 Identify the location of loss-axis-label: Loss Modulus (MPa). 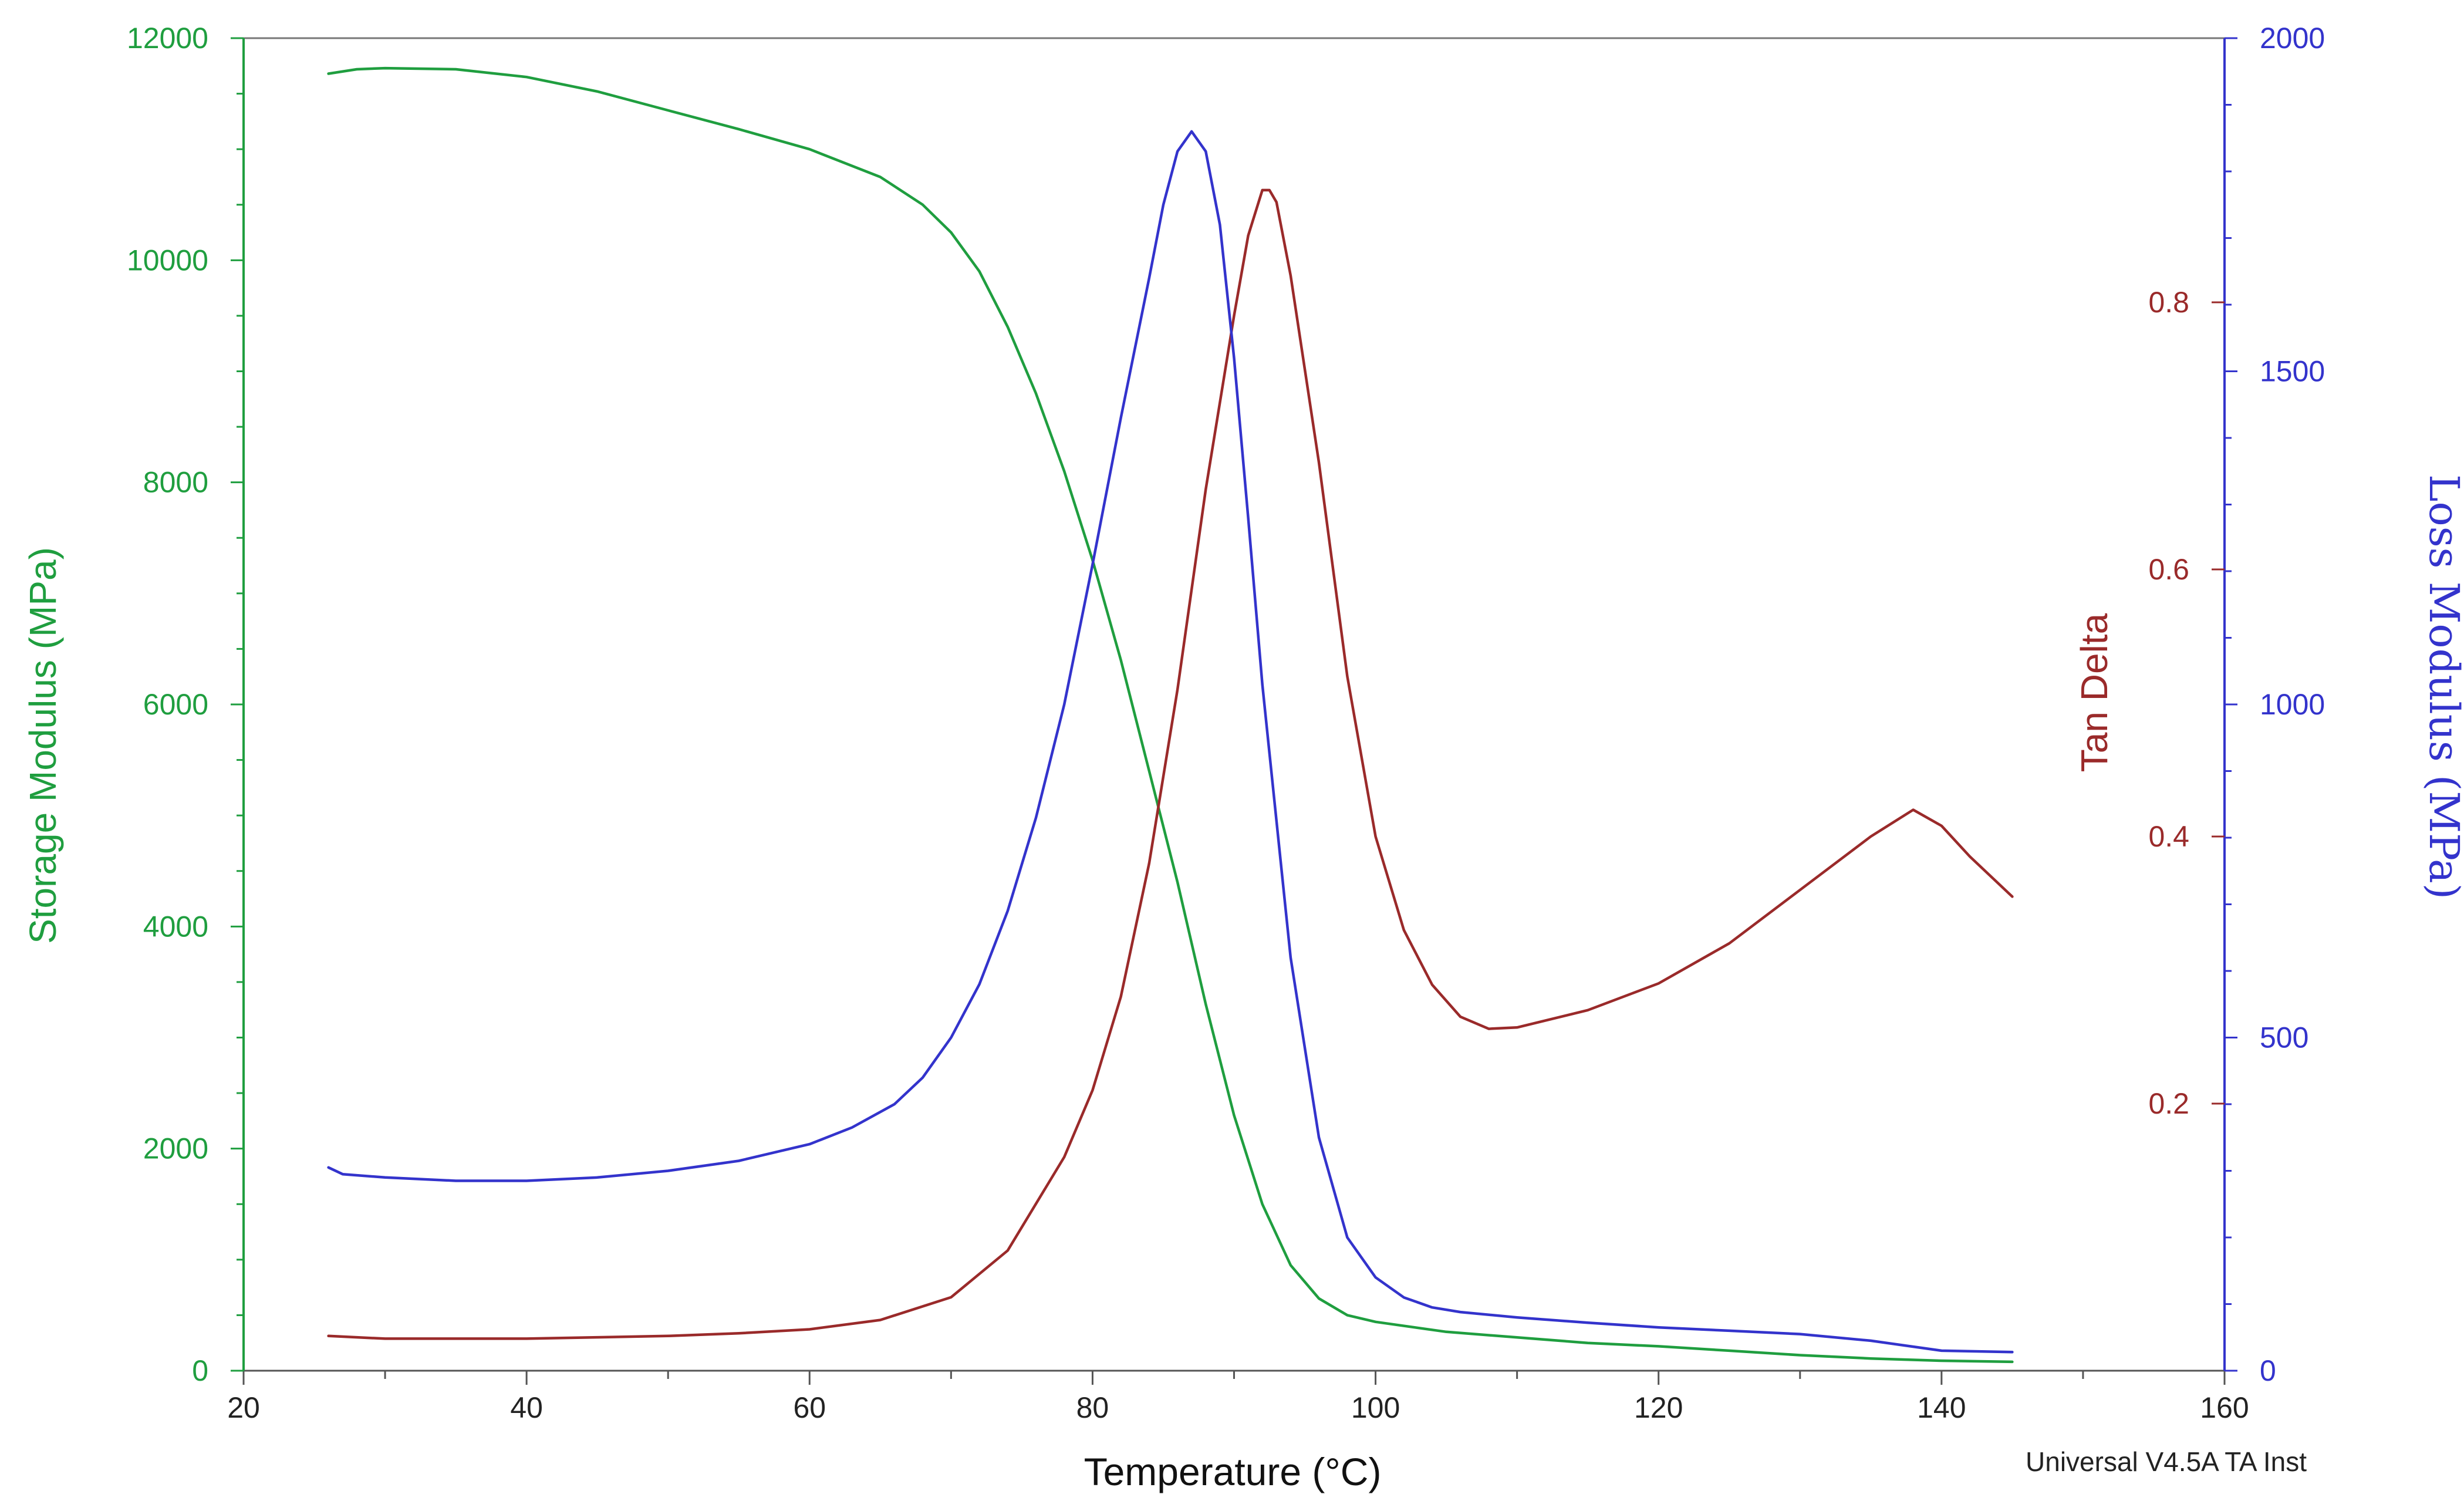
(2442, 687).